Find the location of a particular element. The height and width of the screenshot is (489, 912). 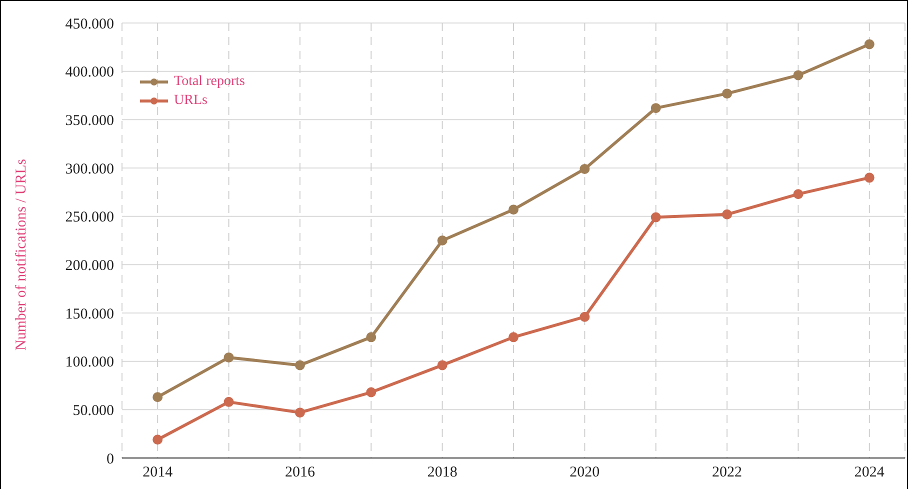

y-tick-label: 250.000 is located at coordinates (89, 218).